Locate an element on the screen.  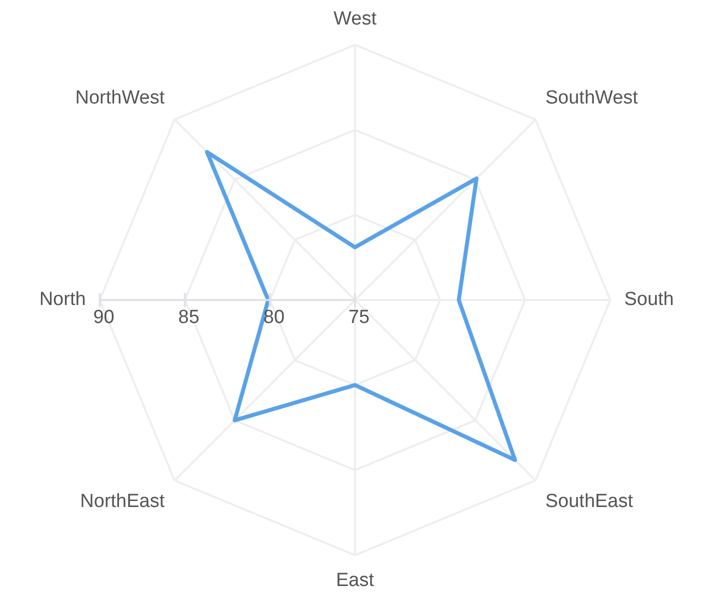
spoke-label: SouthWest is located at coordinates (592, 97).